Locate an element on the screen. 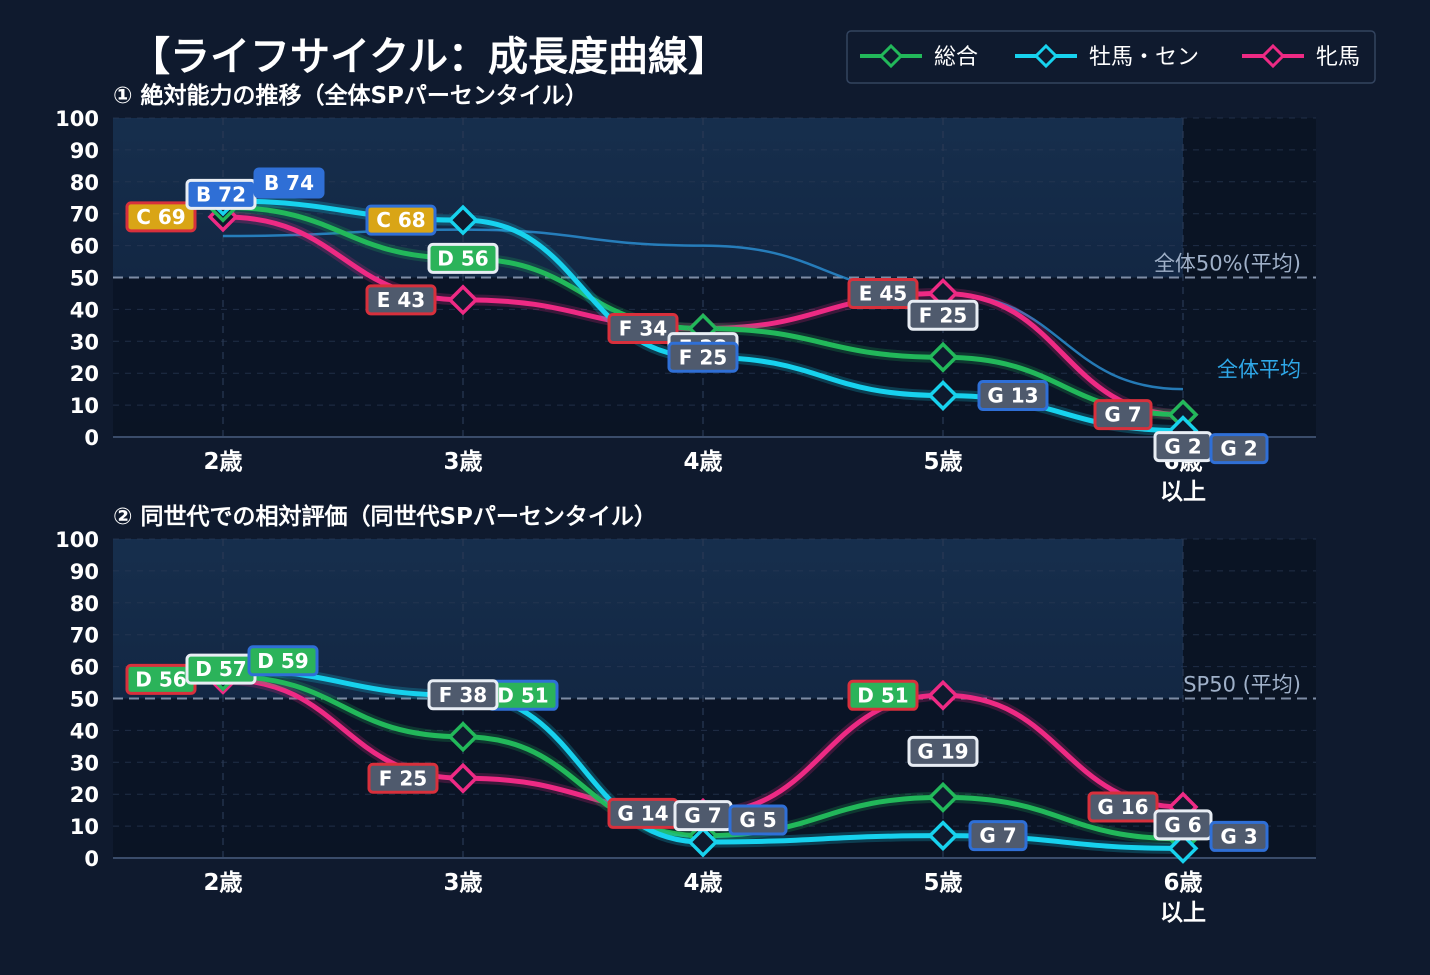 The image size is (1430, 975). point-label: E 45 is located at coordinates (883, 293).